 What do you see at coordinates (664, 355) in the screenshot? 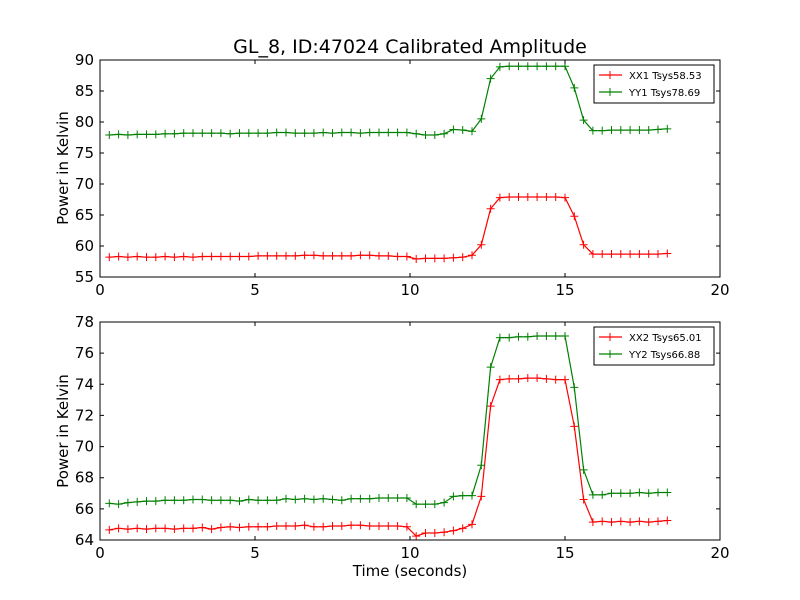
I see `legend-label: YY2 Tsys66.88` at bounding box center [664, 355].